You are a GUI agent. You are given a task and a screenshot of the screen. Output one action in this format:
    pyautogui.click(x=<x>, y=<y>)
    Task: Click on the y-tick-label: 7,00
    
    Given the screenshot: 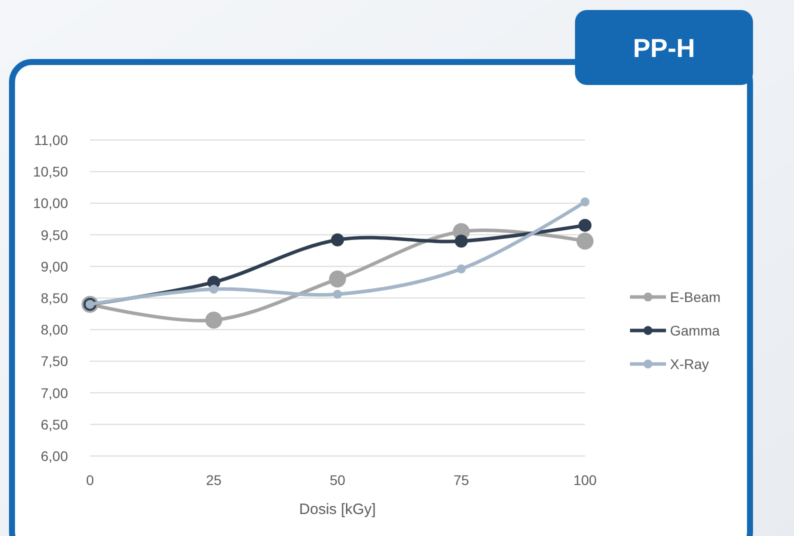 What is the action you would take?
    pyautogui.click(x=54, y=392)
    